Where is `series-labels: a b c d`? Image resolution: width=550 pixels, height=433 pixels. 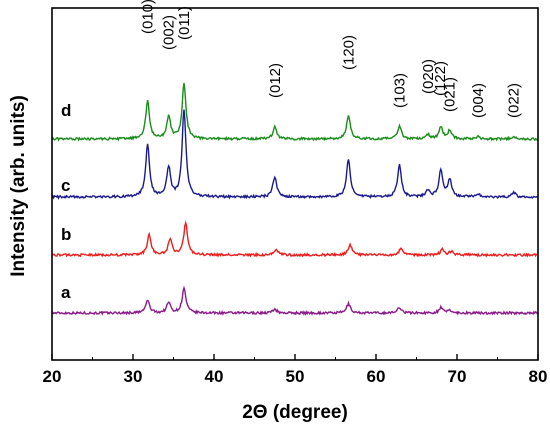
series-labels: a b c d is located at coordinates (66, 201).